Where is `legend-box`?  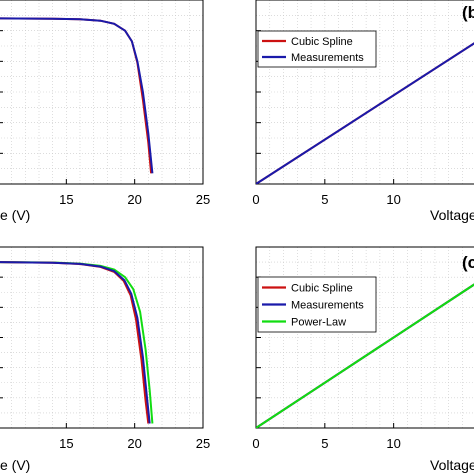
legend-box is located at coordinates (317, 49).